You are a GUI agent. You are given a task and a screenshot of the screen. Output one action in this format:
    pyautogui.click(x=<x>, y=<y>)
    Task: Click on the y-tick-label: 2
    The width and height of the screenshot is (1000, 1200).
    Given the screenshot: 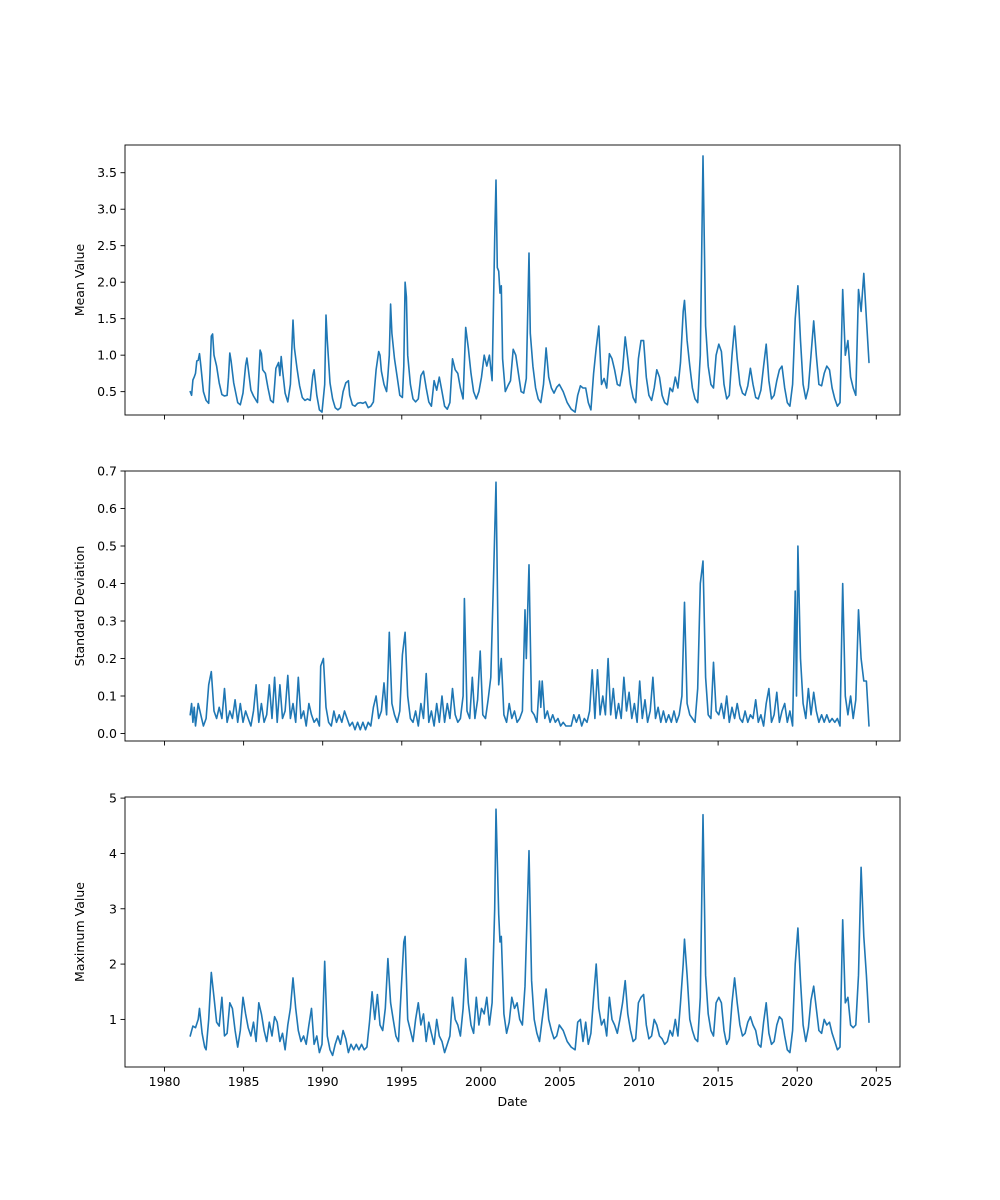 What is the action you would take?
    pyautogui.click(x=113, y=964)
    